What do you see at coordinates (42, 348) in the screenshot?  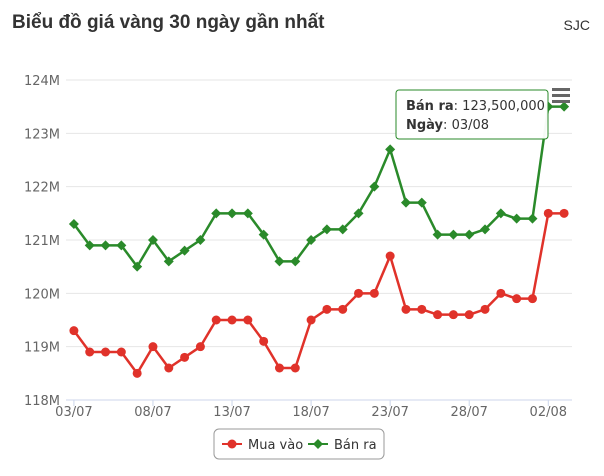 I see `y-tick-label: 119M` at bounding box center [42, 348].